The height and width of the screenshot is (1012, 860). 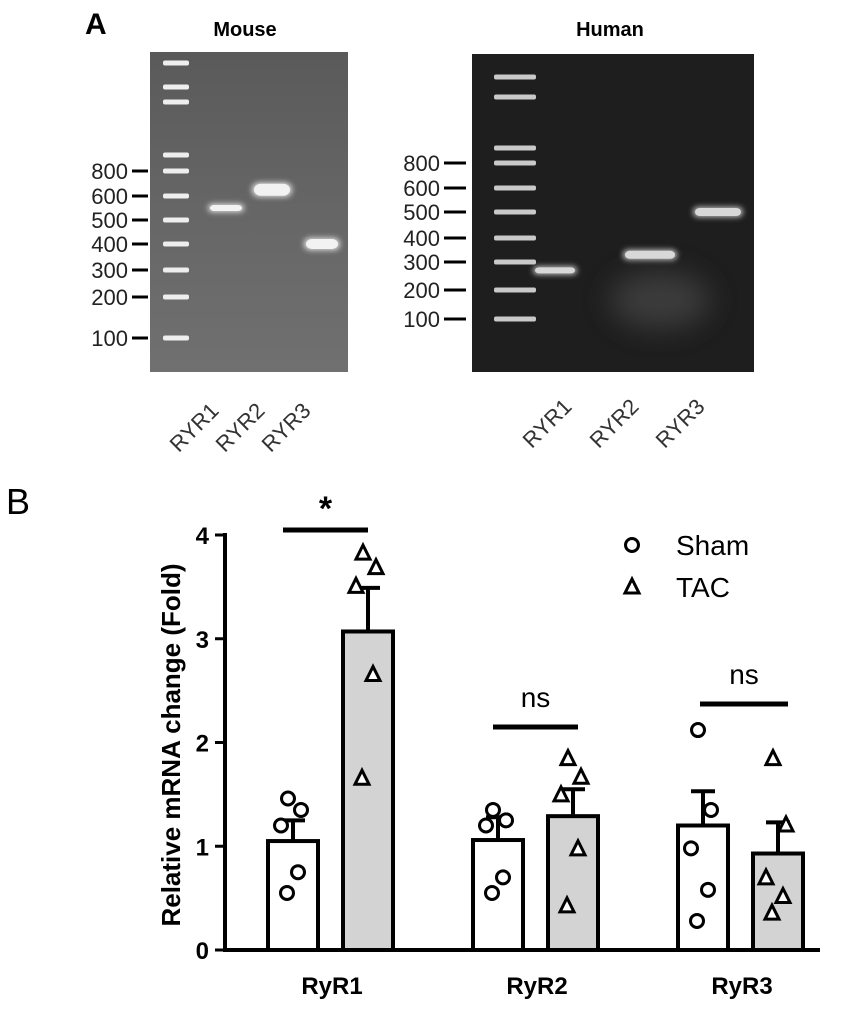 I want to click on bar-tac-ryr1, so click(x=368, y=790).